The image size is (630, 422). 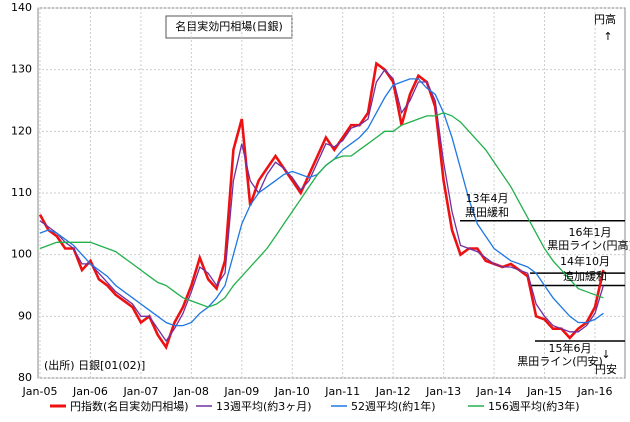 I want to click on title-box, so click(x=229, y=27).